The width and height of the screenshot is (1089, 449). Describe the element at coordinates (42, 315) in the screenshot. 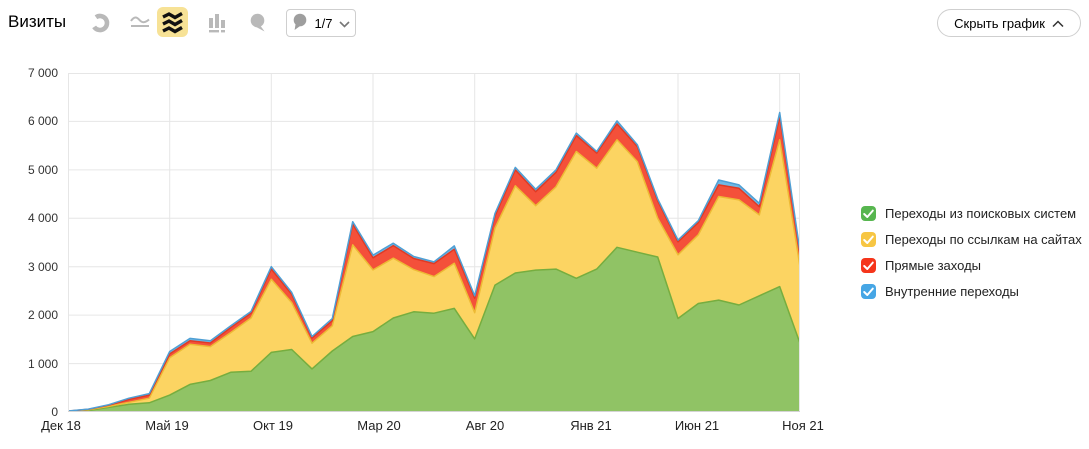

I see `y-axis-label: 2 000` at that location.